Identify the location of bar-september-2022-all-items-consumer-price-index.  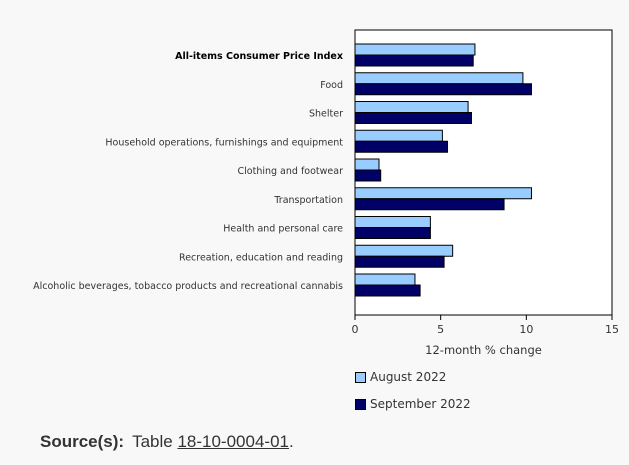
(414, 60).